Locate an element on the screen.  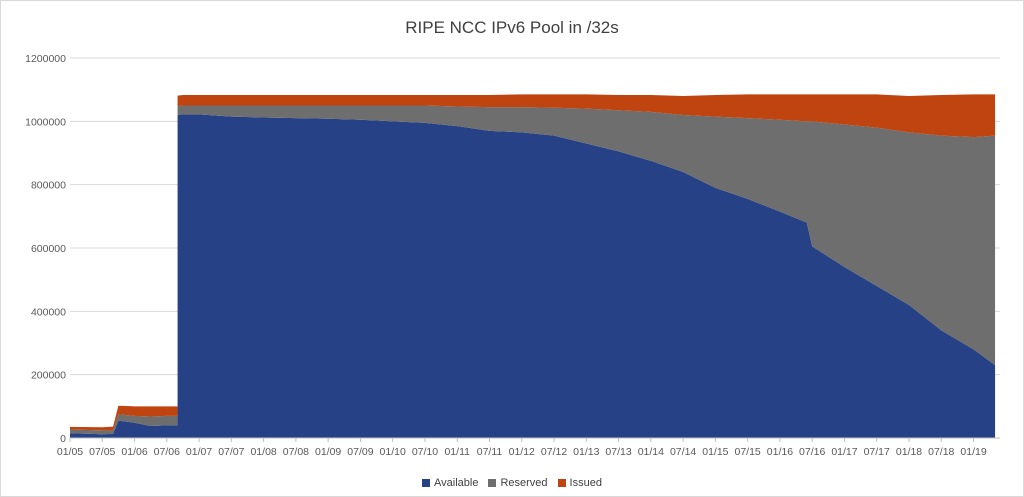
x-tick-label: 07/13 is located at coordinates (618, 452).